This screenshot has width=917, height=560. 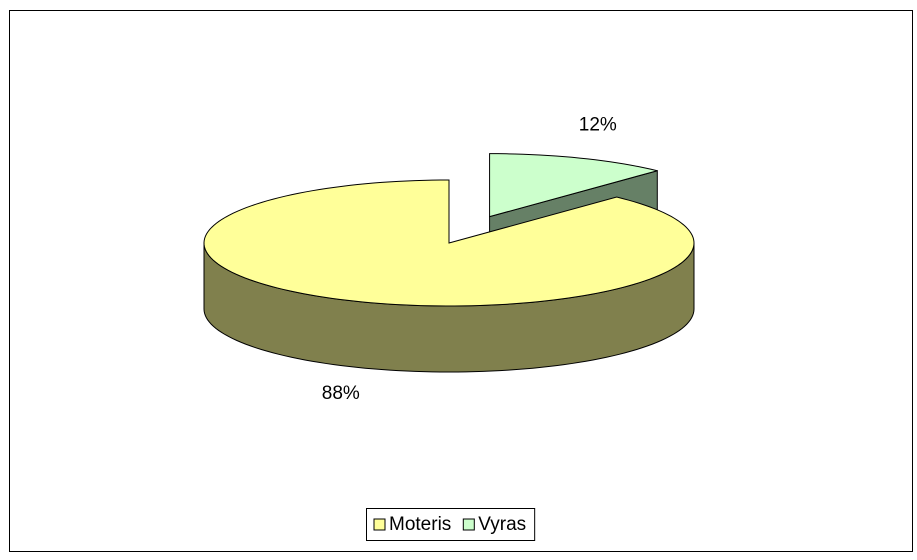 I want to click on legend-label: Vyras, so click(x=502, y=524).